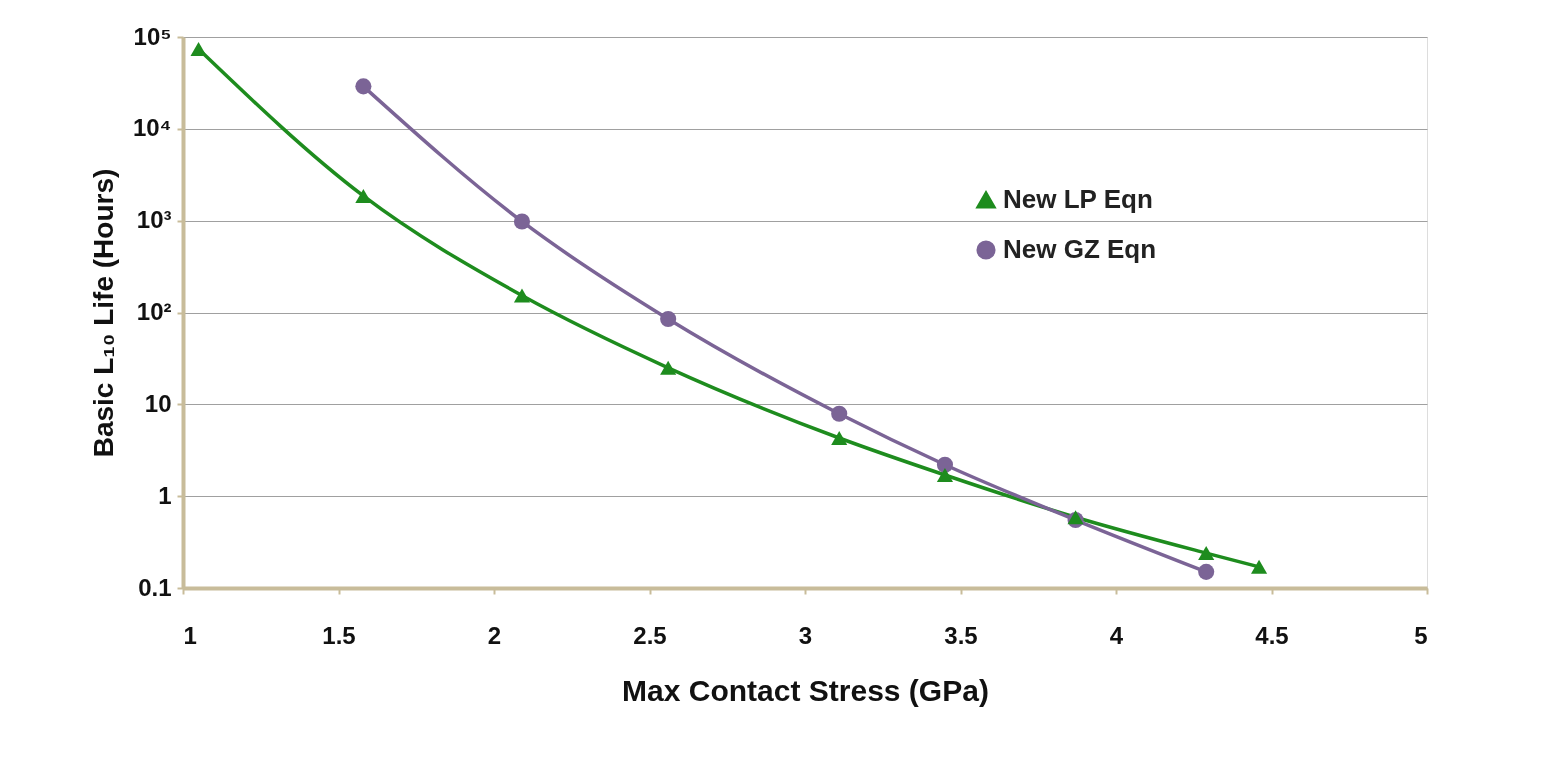 Image resolution: width=1554 pixels, height=760 pixels. What do you see at coordinates (805, 690) in the screenshot?
I see `x-axis-title: Max Contact Stress (GPa)` at bounding box center [805, 690].